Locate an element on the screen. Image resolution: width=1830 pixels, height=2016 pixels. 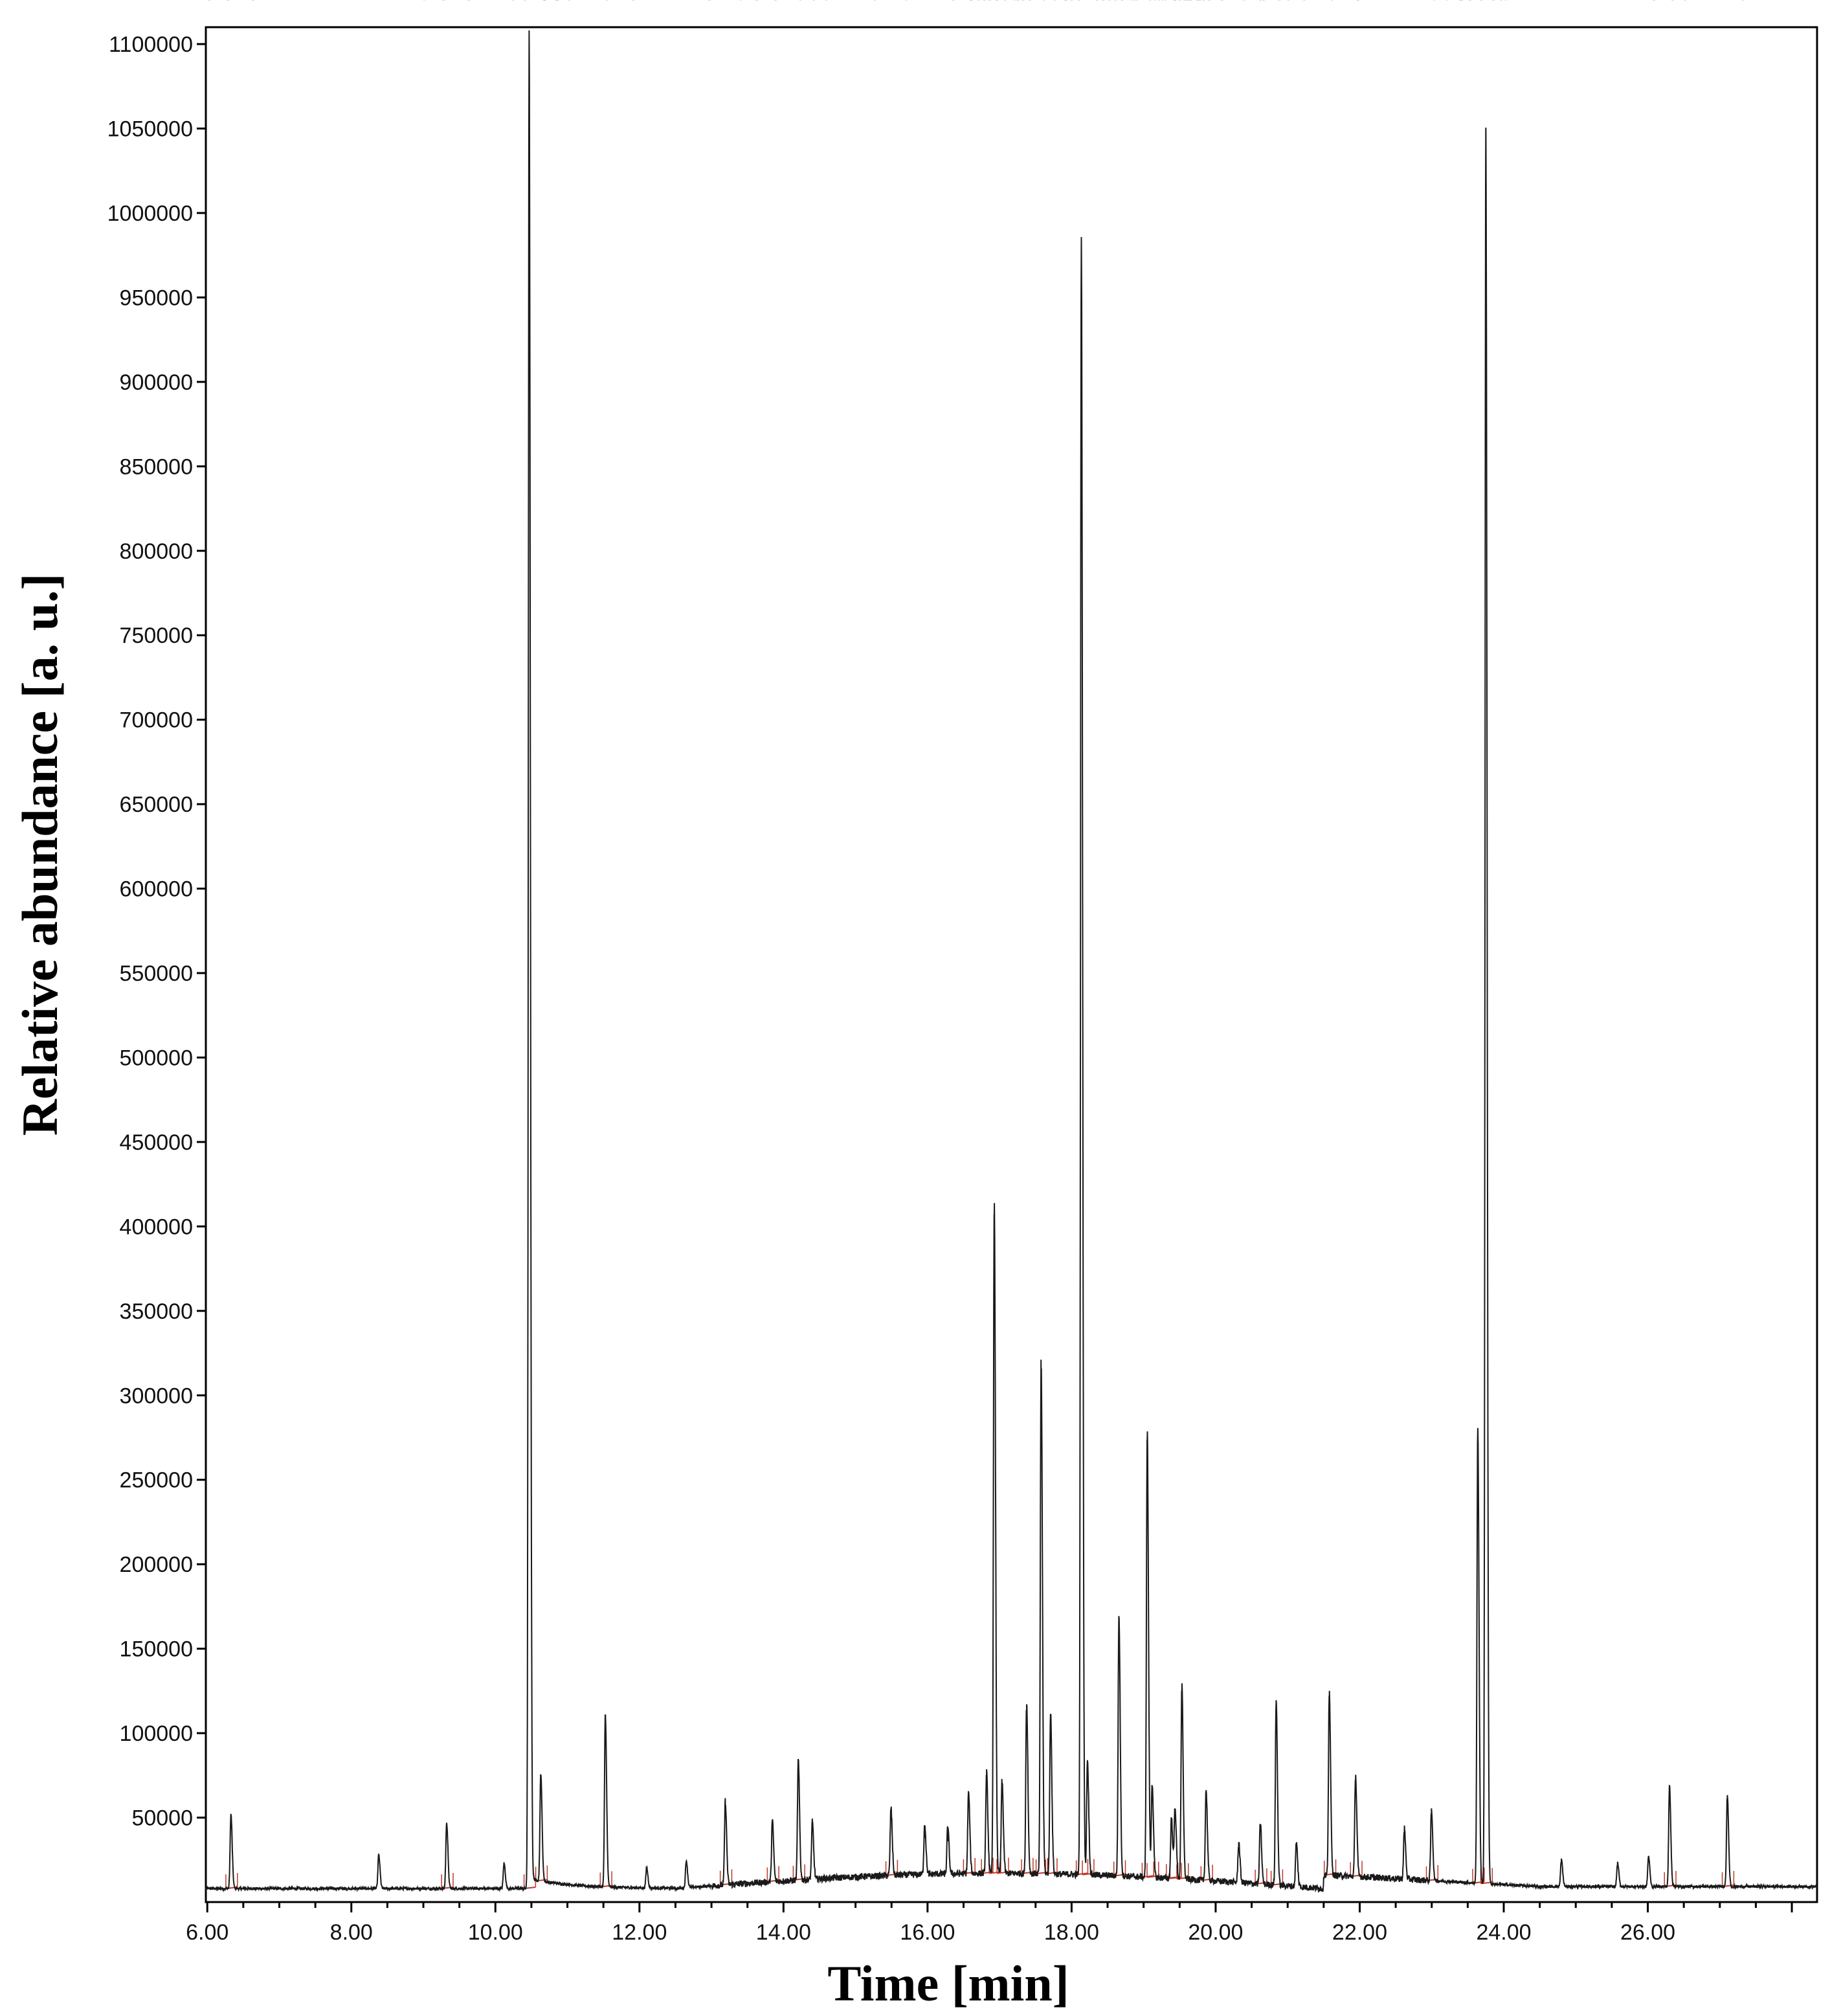
x-tick-label: 24.00 is located at coordinates (1504, 1932).